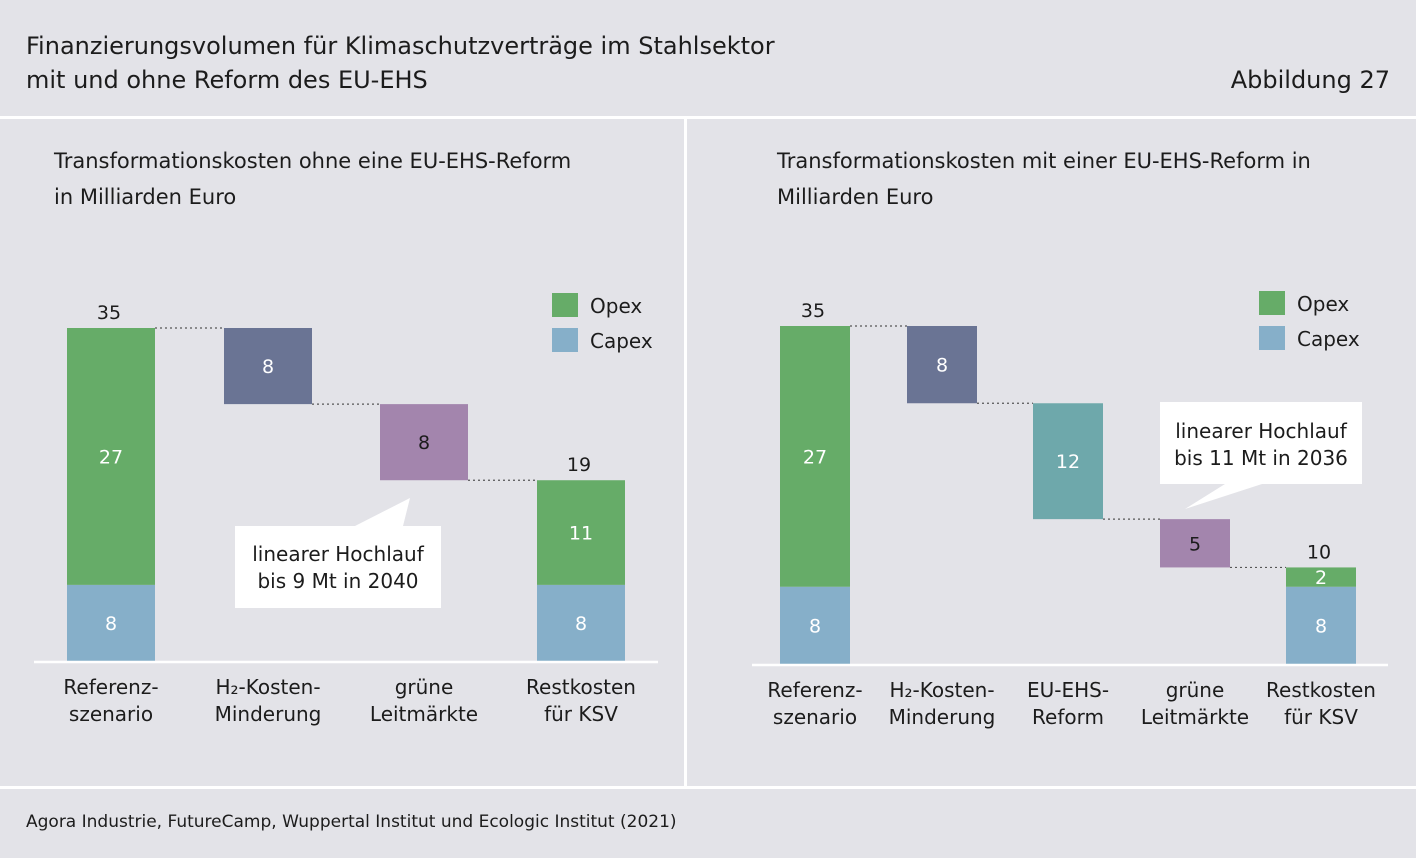 This screenshot has height=858, width=1416. Describe the element at coordinates (708, 787) in the screenshot. I see `footer-divider` at that location.